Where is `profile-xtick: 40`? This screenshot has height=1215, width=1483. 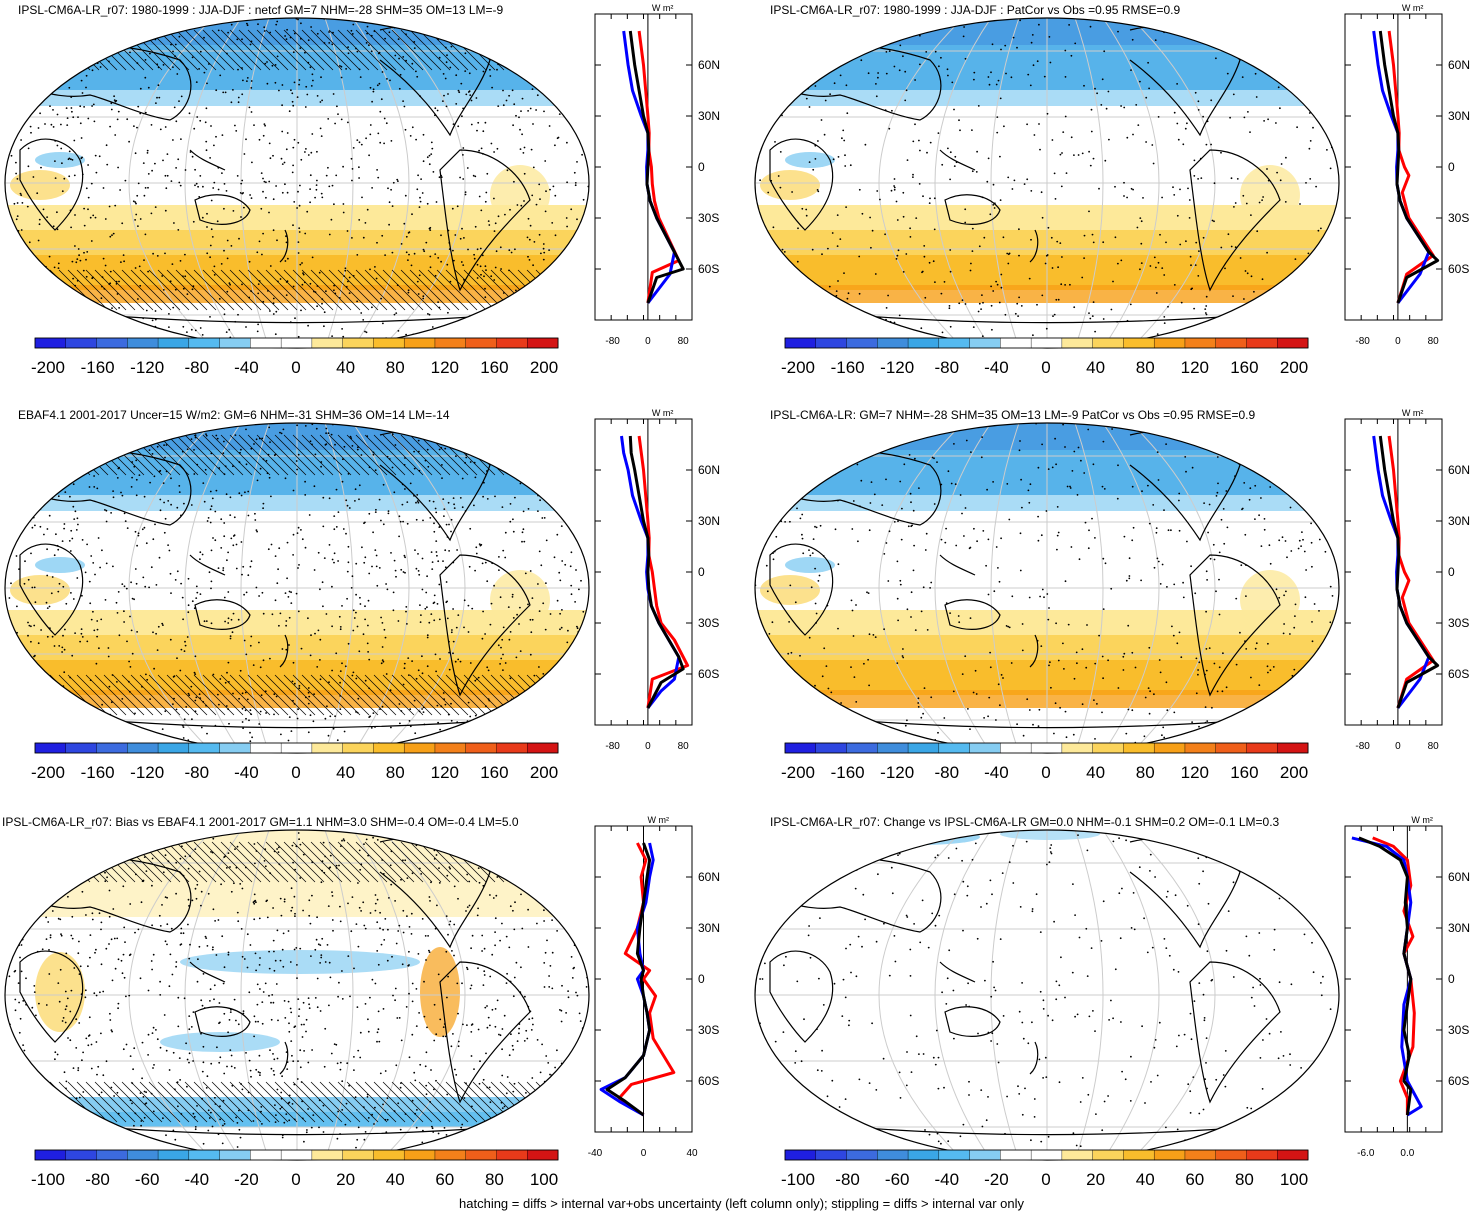
profile-xtick: 40 is located at coordinates (692, 1153).